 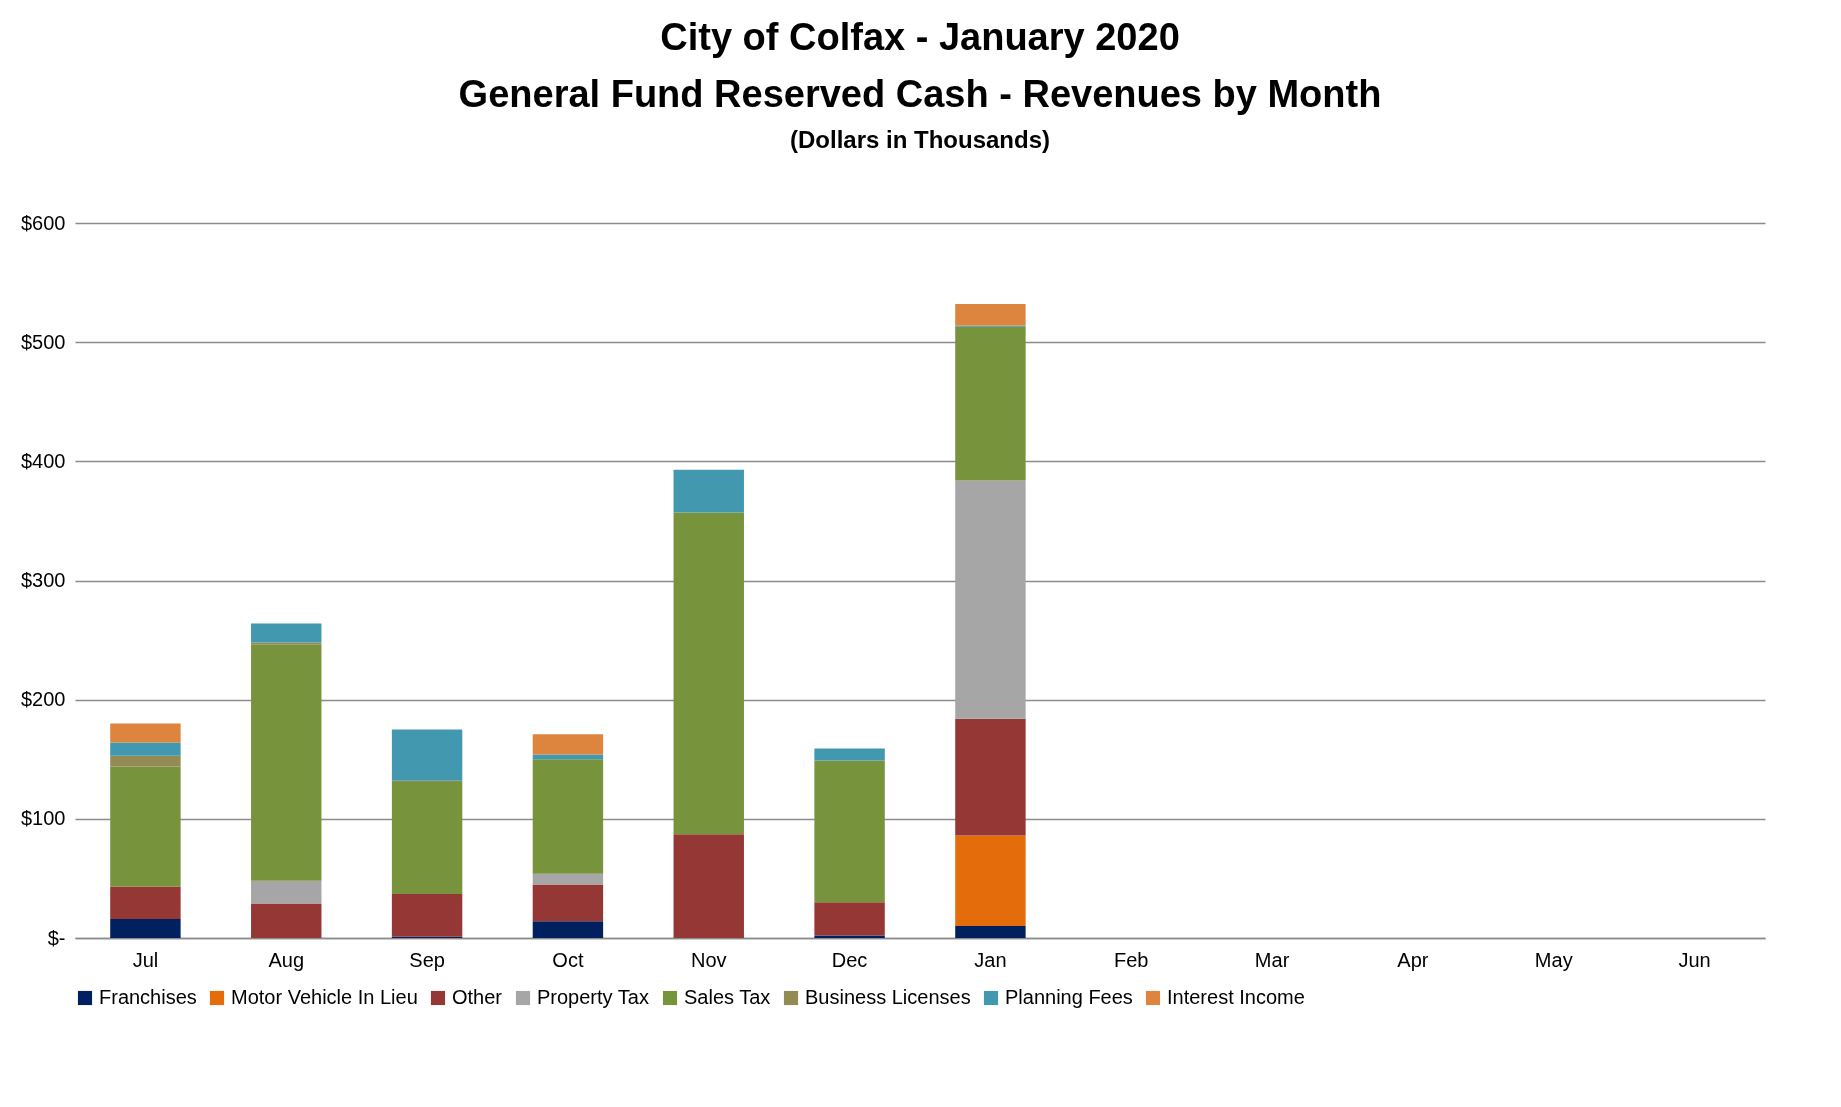 What do you see at coordinates (43, 222) in the screenshot?
I see `y-tick-label: $600` at bounding box center [43, 222].